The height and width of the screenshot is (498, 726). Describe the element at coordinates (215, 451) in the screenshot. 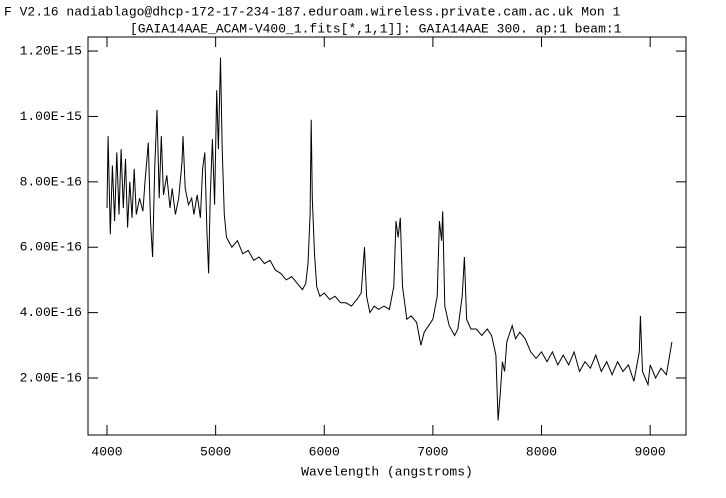

I see `x-tick-label: 5000` at that location.